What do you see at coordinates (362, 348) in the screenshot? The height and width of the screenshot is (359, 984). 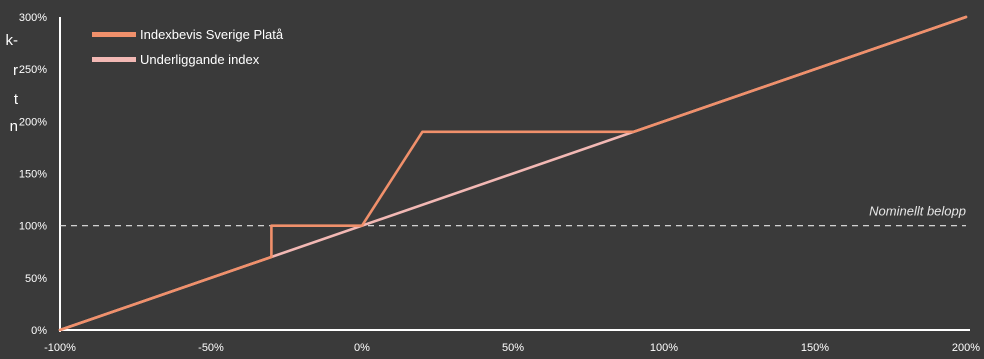 I see `x-tick-label: 0%` at bounding box center [362, 348].